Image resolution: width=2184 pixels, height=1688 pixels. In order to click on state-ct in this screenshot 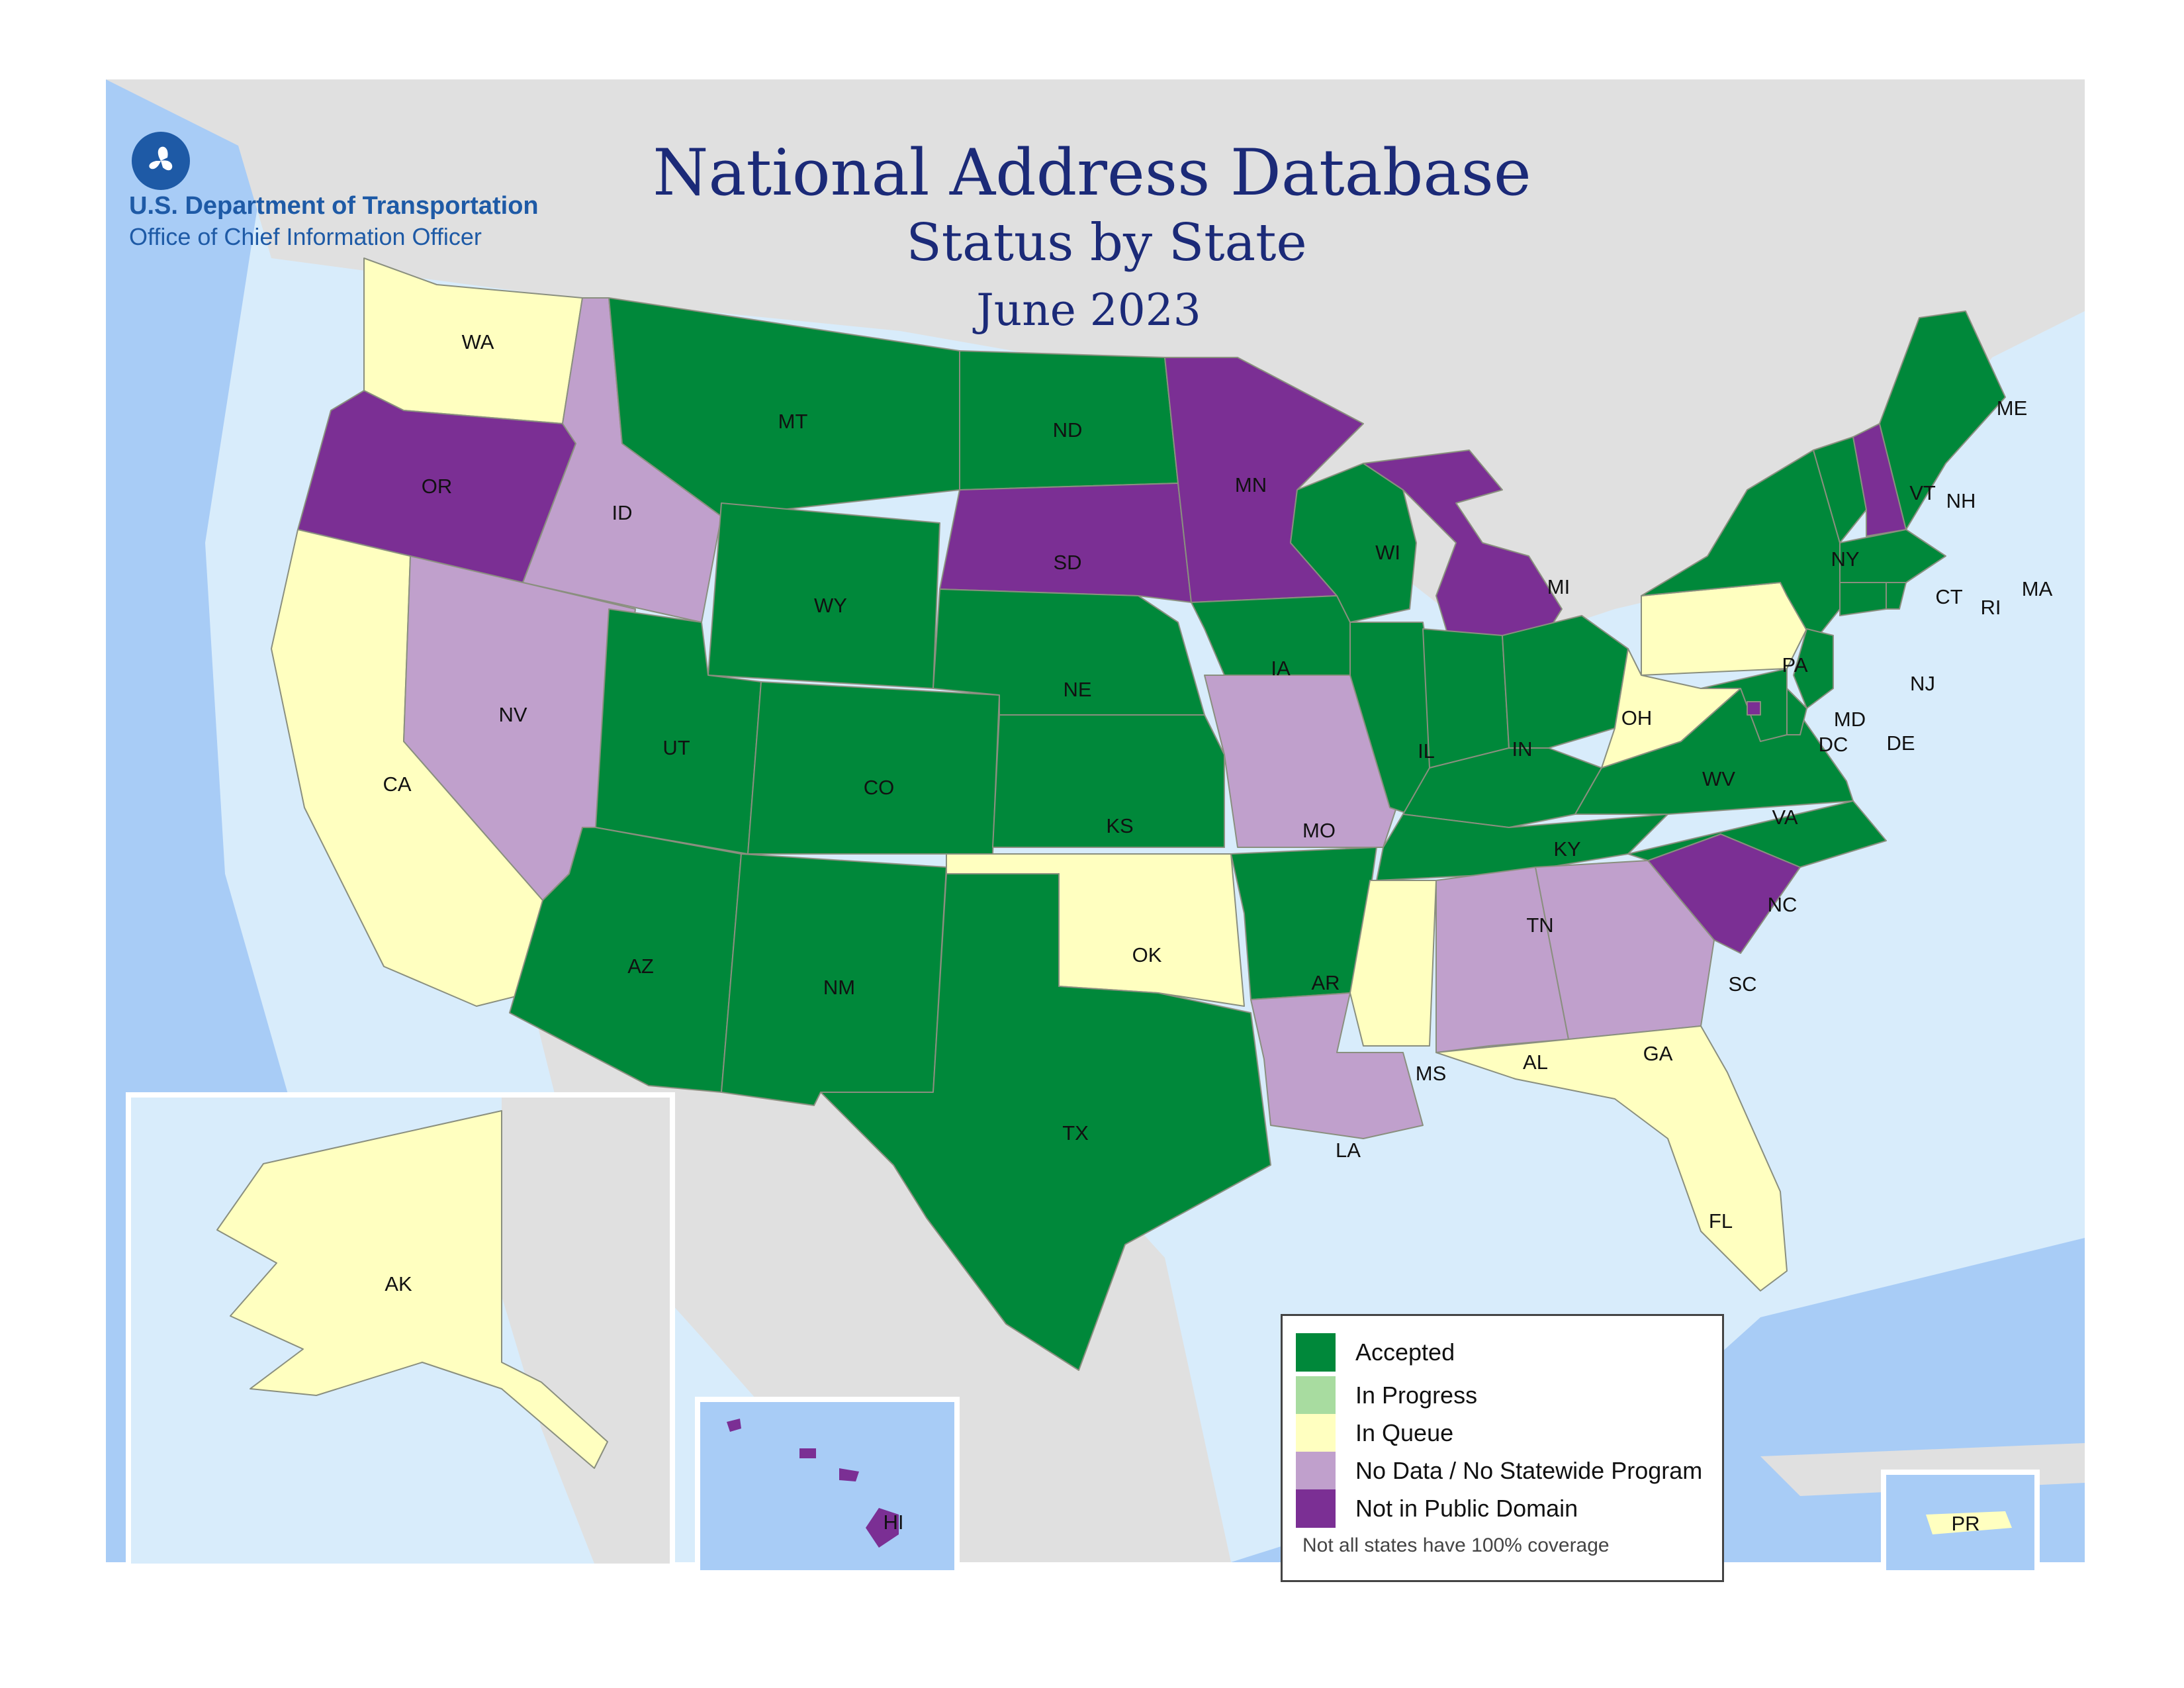, I will do `click(1863, 599)`.